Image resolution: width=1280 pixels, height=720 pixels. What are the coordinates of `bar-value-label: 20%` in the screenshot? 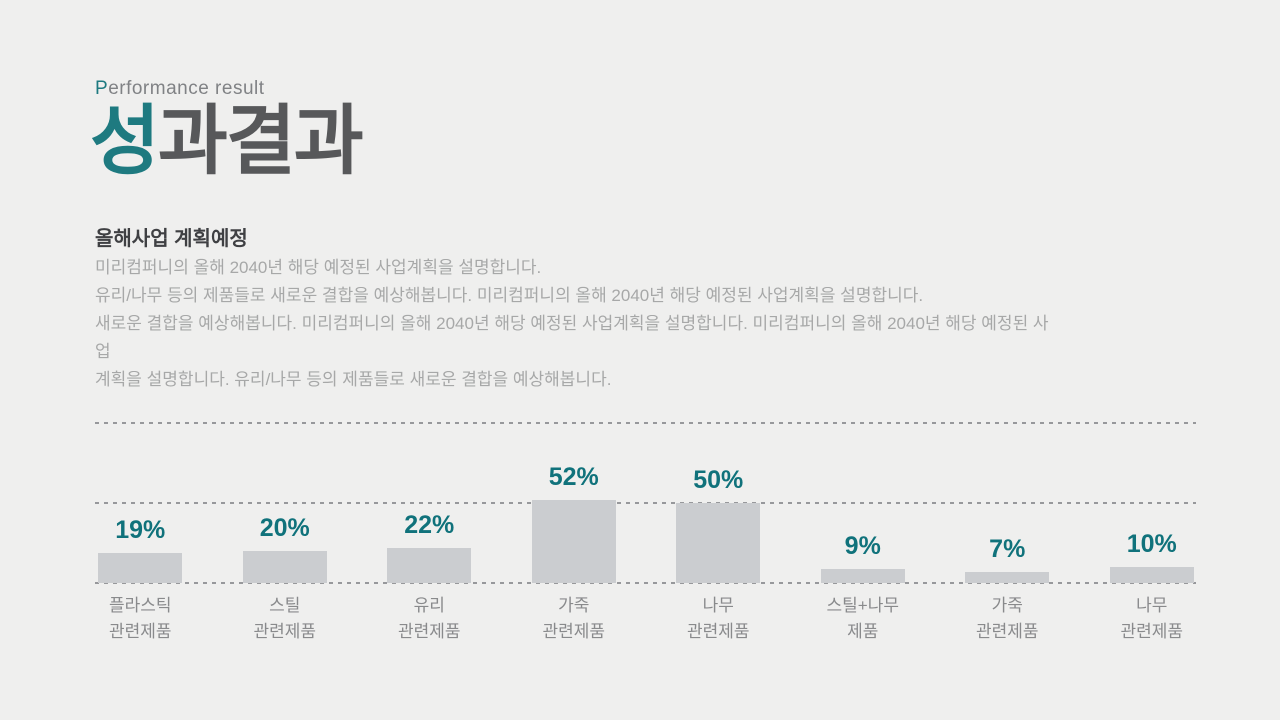 It's located at (284, 528).